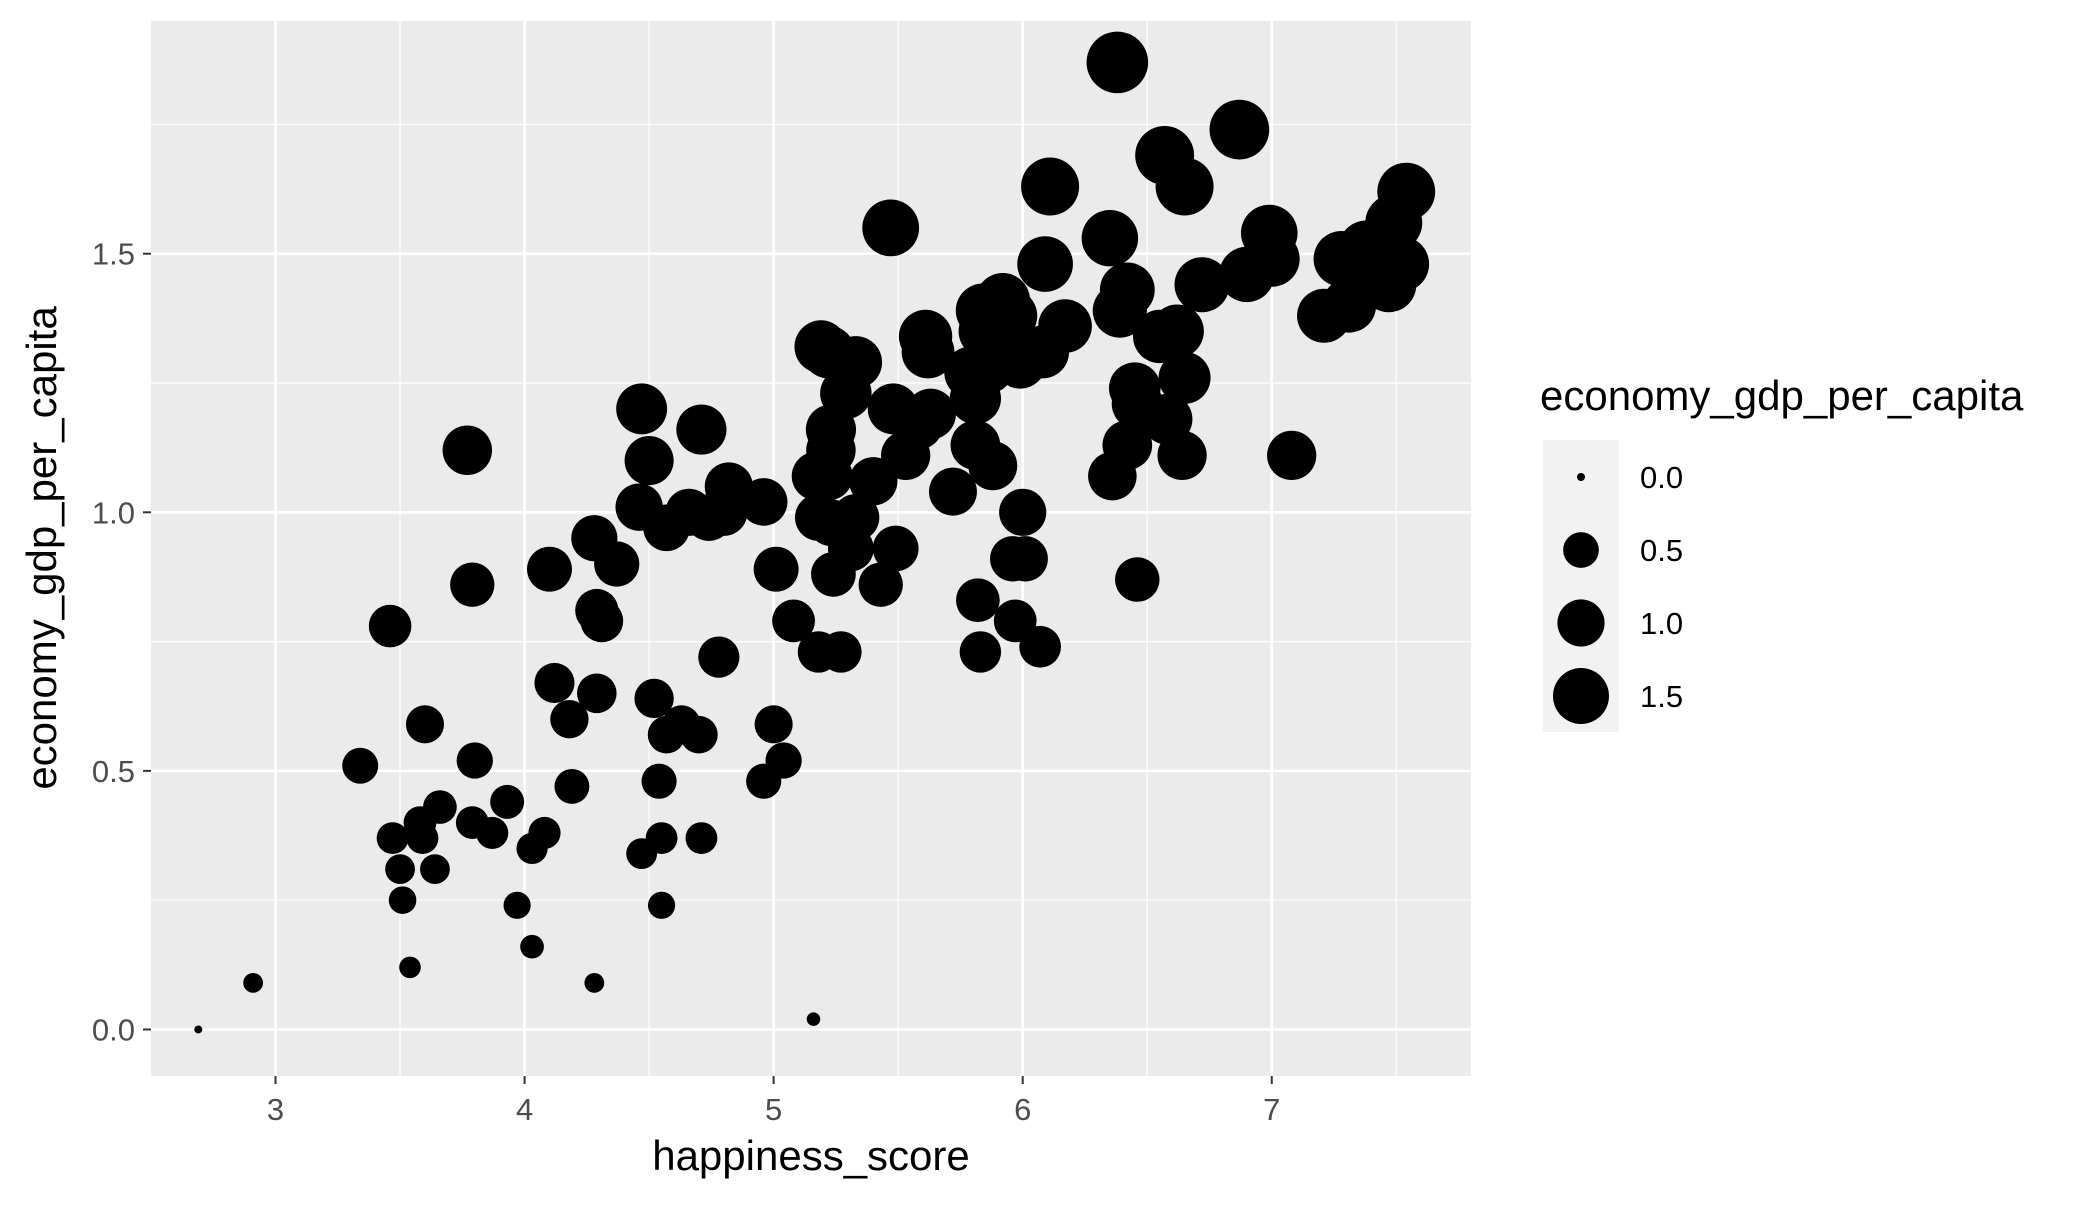 The image size is (2100, 1205). What do you see at coordinates (113, 1029) in the screenshot?
I see `y-tick-label: 0.0` at bounding box center [113, 1029].